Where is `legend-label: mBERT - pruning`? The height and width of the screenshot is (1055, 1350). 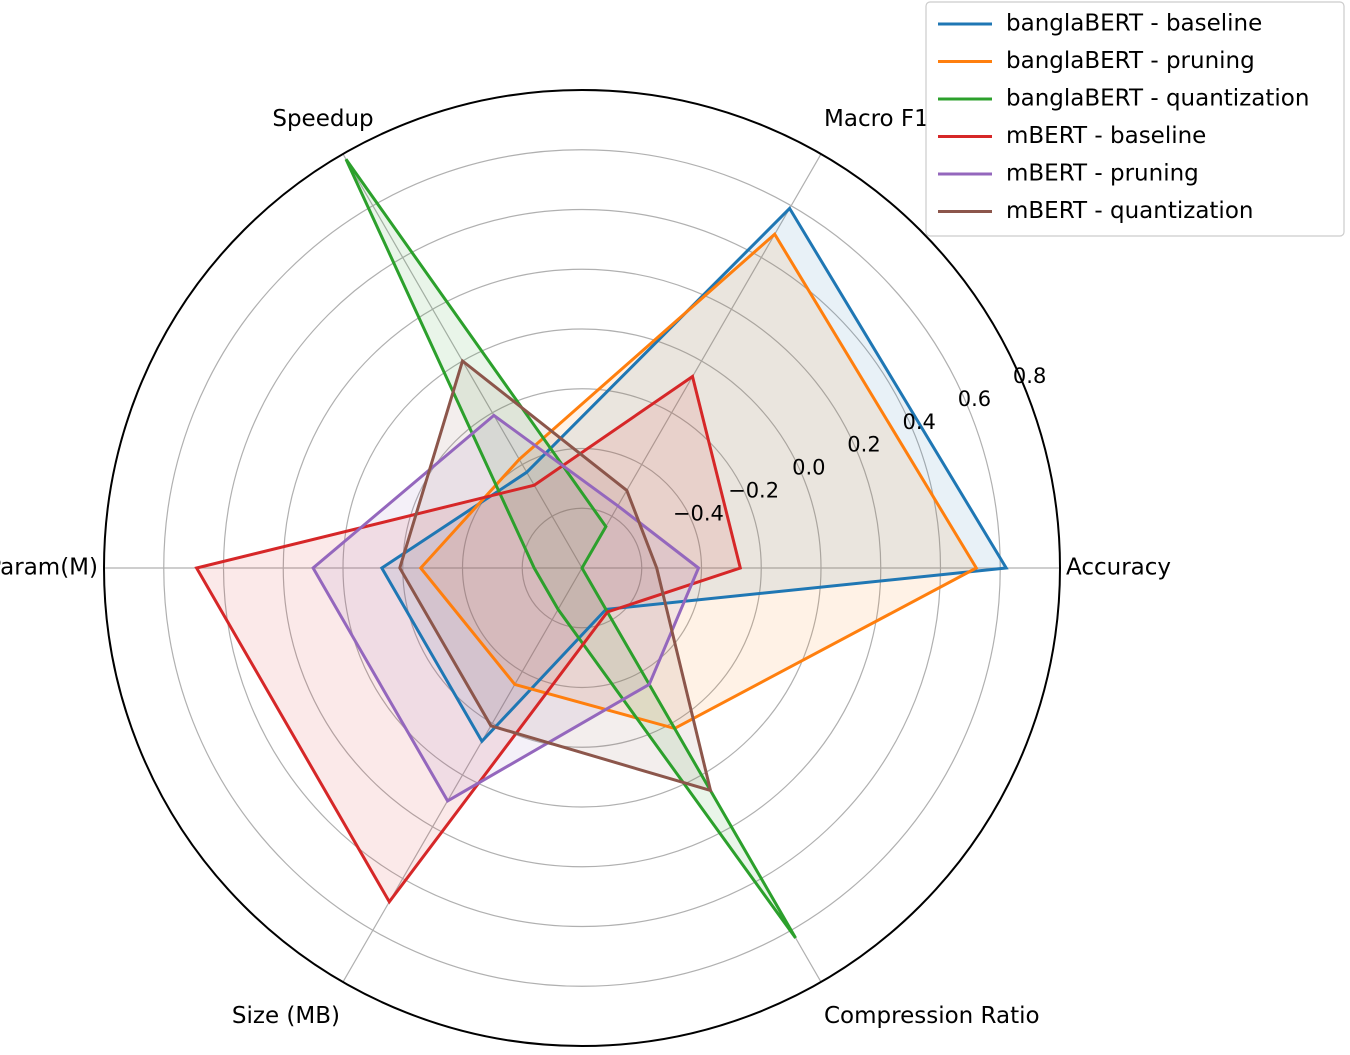
legend-label: mBERT - pruning is located at coordinates (1102, 174).